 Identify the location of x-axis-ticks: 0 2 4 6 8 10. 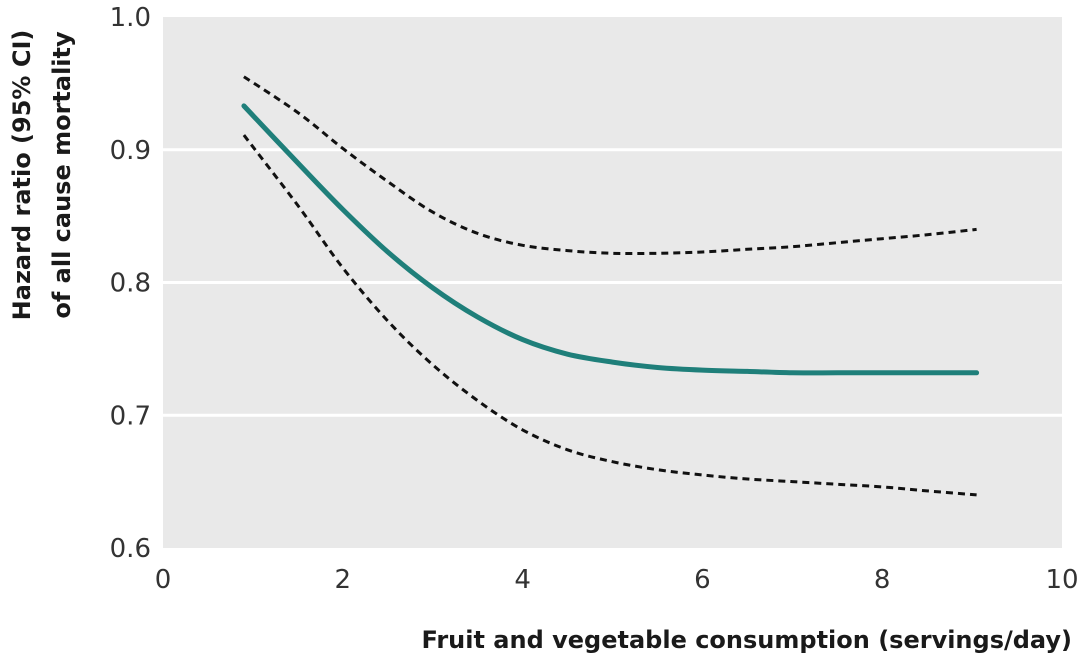
(617, 580).